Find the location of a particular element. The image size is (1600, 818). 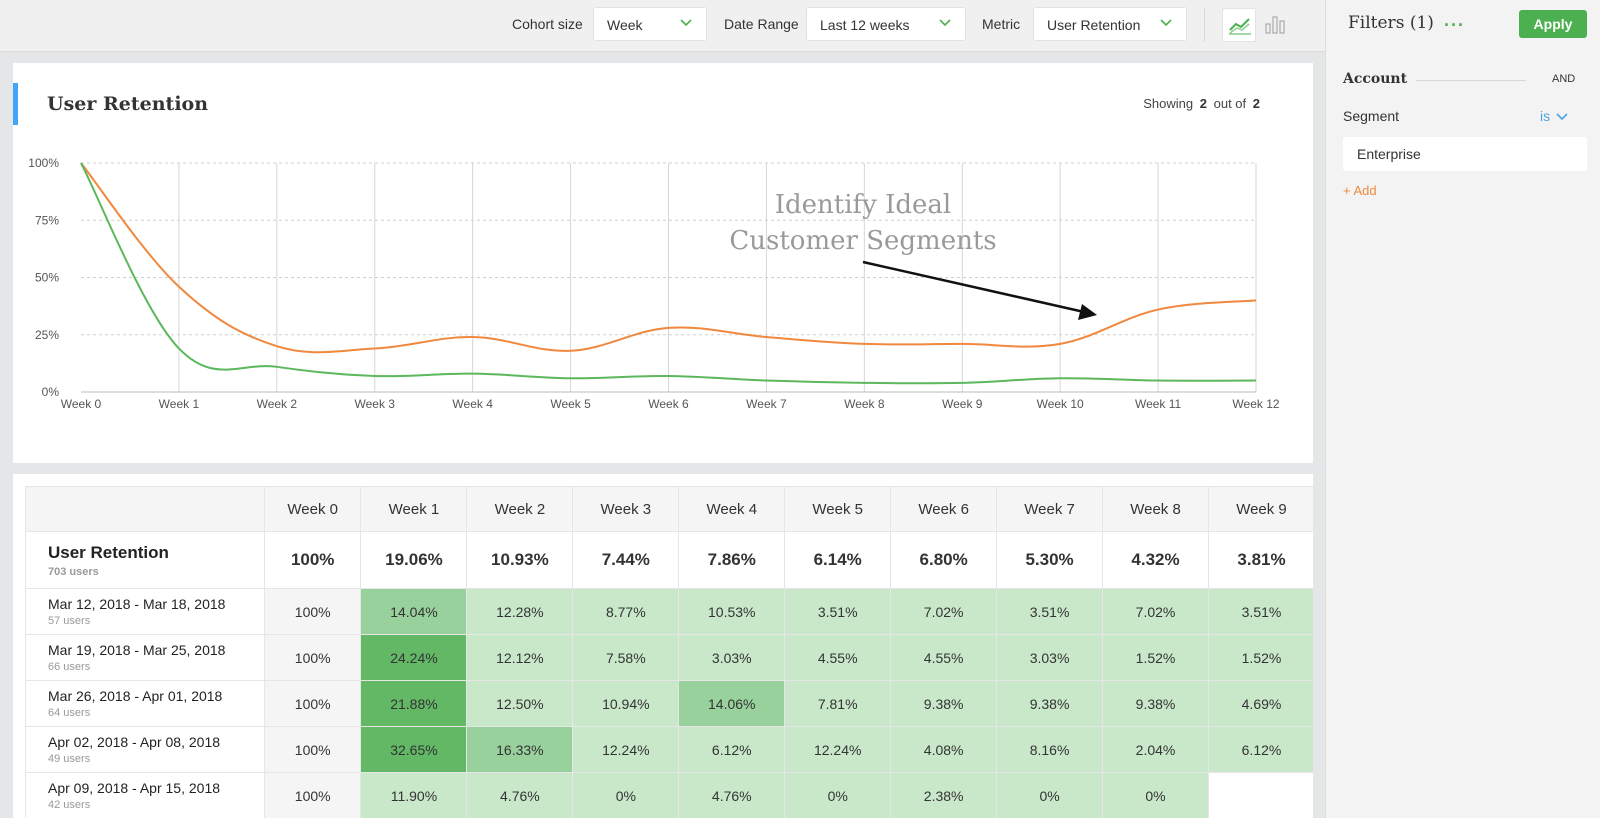

chart-annotation: Identify Ideal Customer Segments is located at coordinates (863, 223).